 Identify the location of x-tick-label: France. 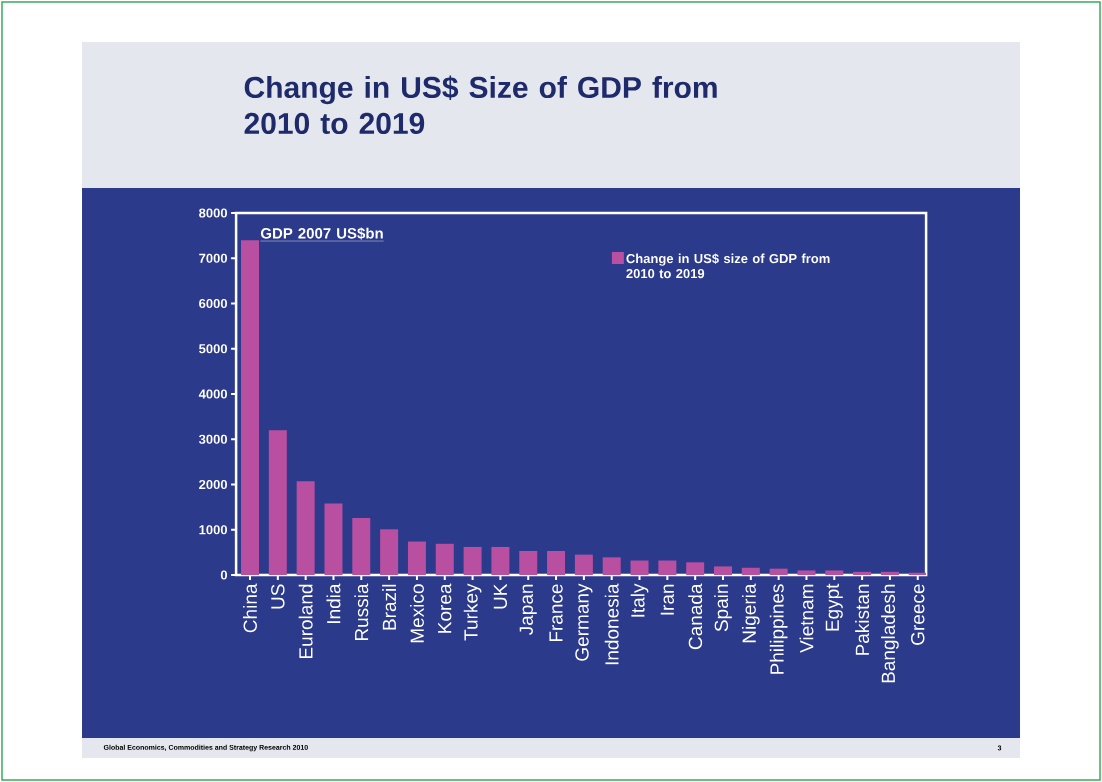
(556, 613).